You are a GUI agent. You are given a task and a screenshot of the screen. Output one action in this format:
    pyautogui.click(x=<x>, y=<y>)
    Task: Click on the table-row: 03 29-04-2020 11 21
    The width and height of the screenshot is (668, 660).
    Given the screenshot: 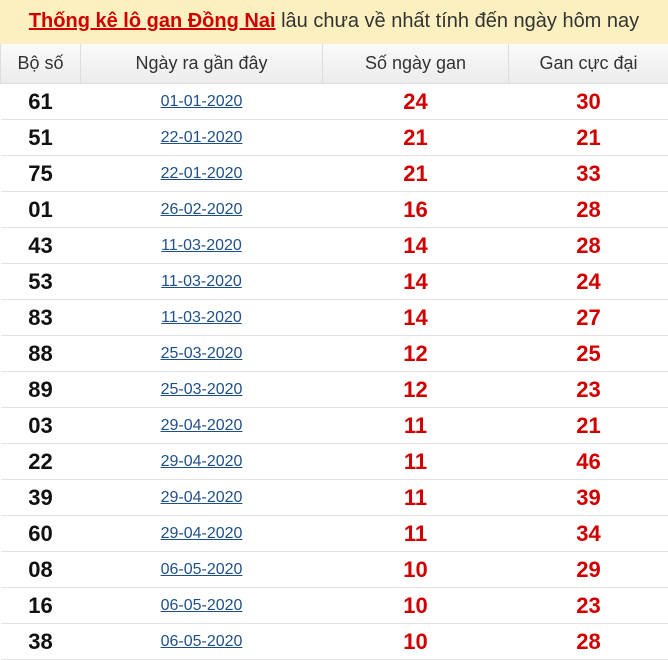 What is the action you would take?
    pyautogui.click(x=334, y=426)
    